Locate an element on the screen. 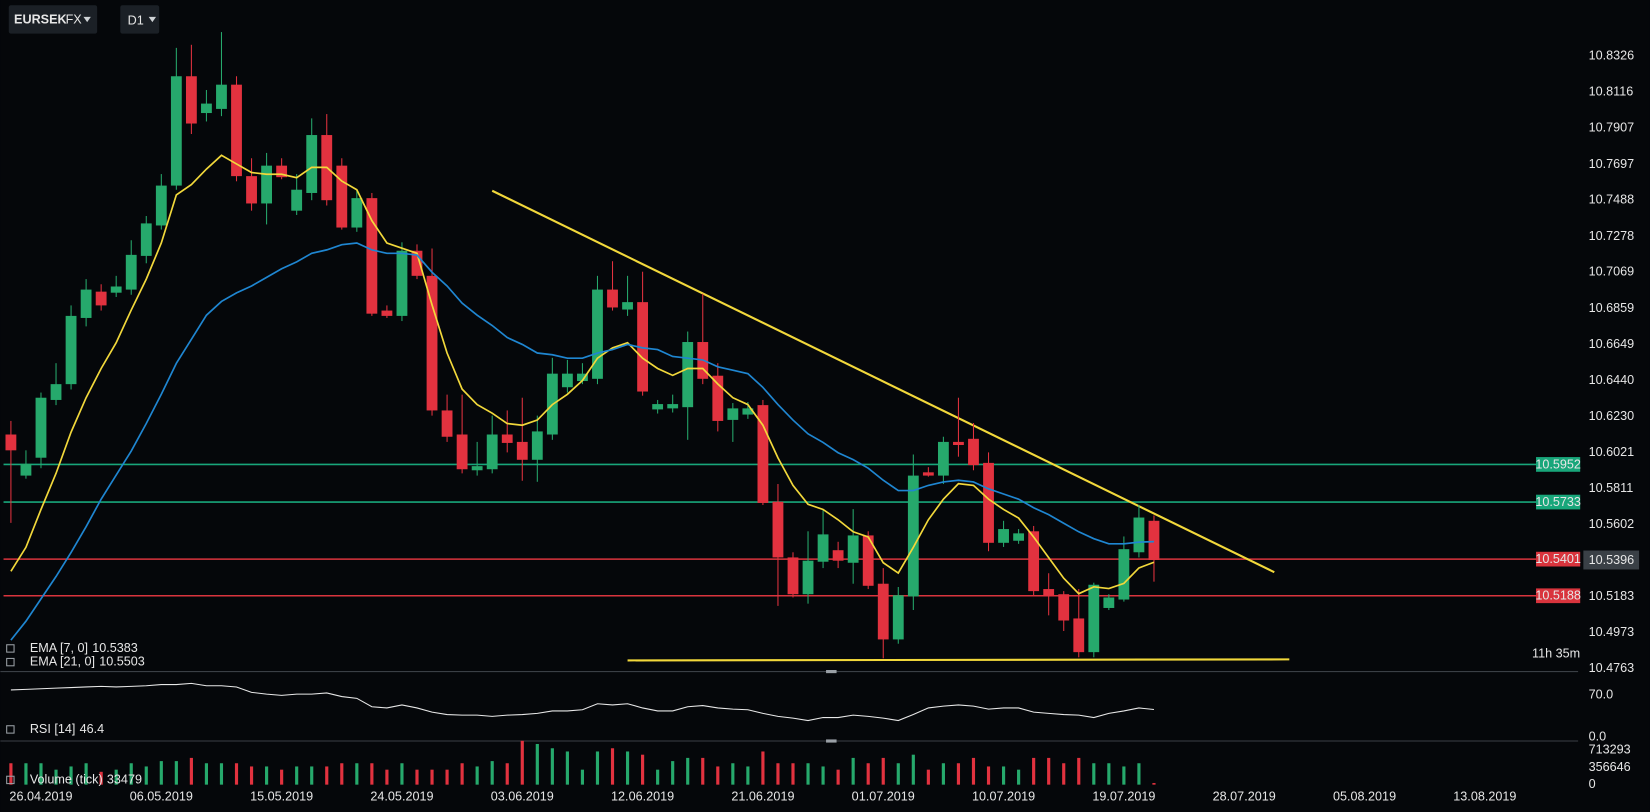  y-tick-label: 10.7069 is located at coordinates (1612, 272).